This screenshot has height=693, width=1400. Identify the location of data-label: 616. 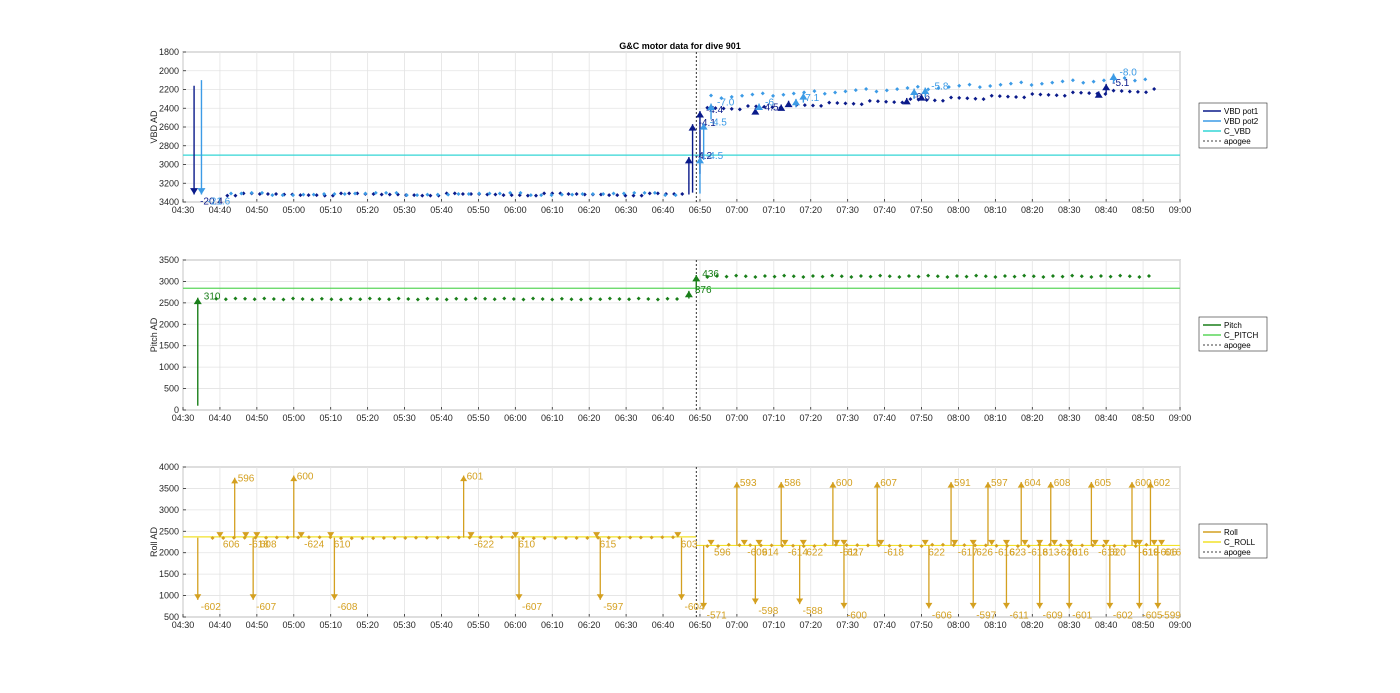
(1080, 552).